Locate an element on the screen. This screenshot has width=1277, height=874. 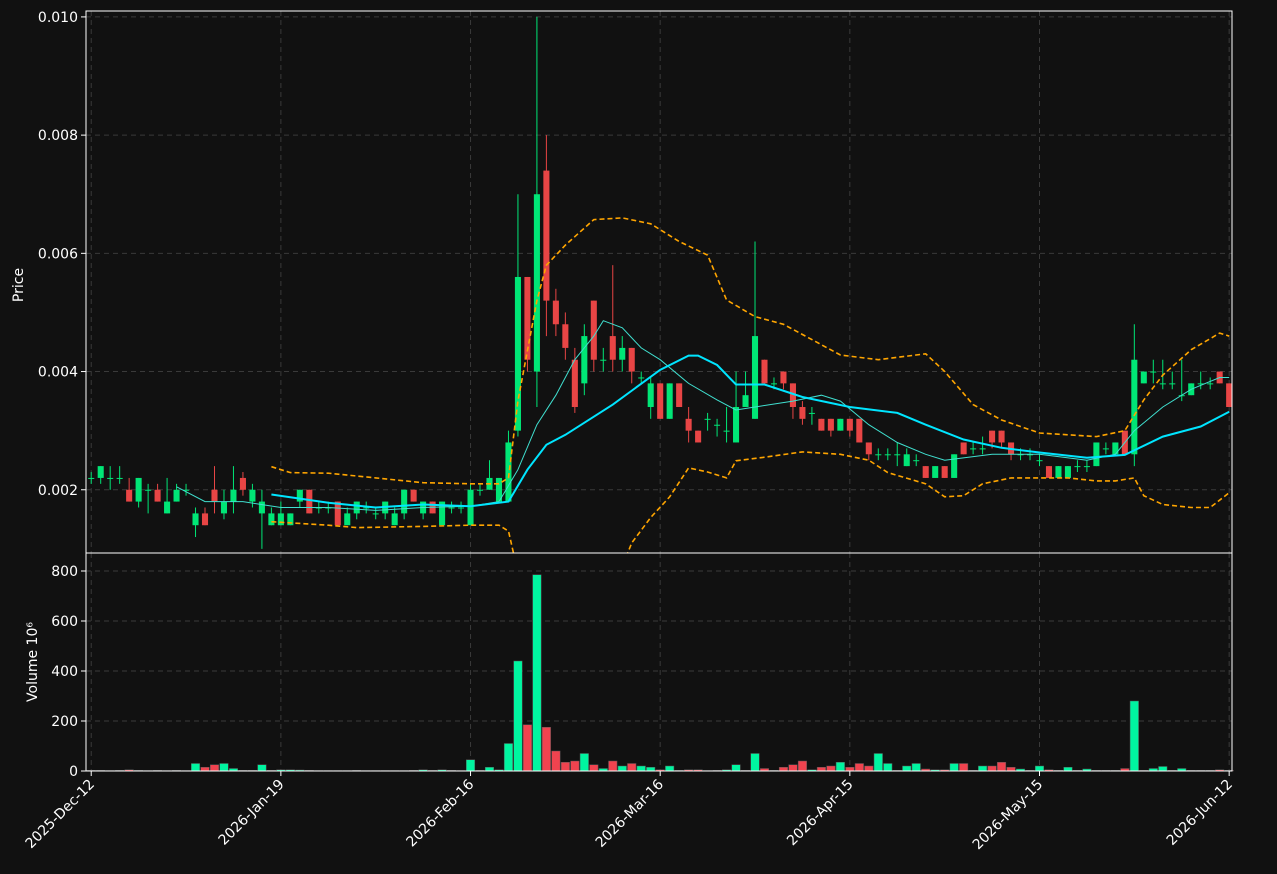
volume-tick-label: 0 is located at coordinates (73, 772).